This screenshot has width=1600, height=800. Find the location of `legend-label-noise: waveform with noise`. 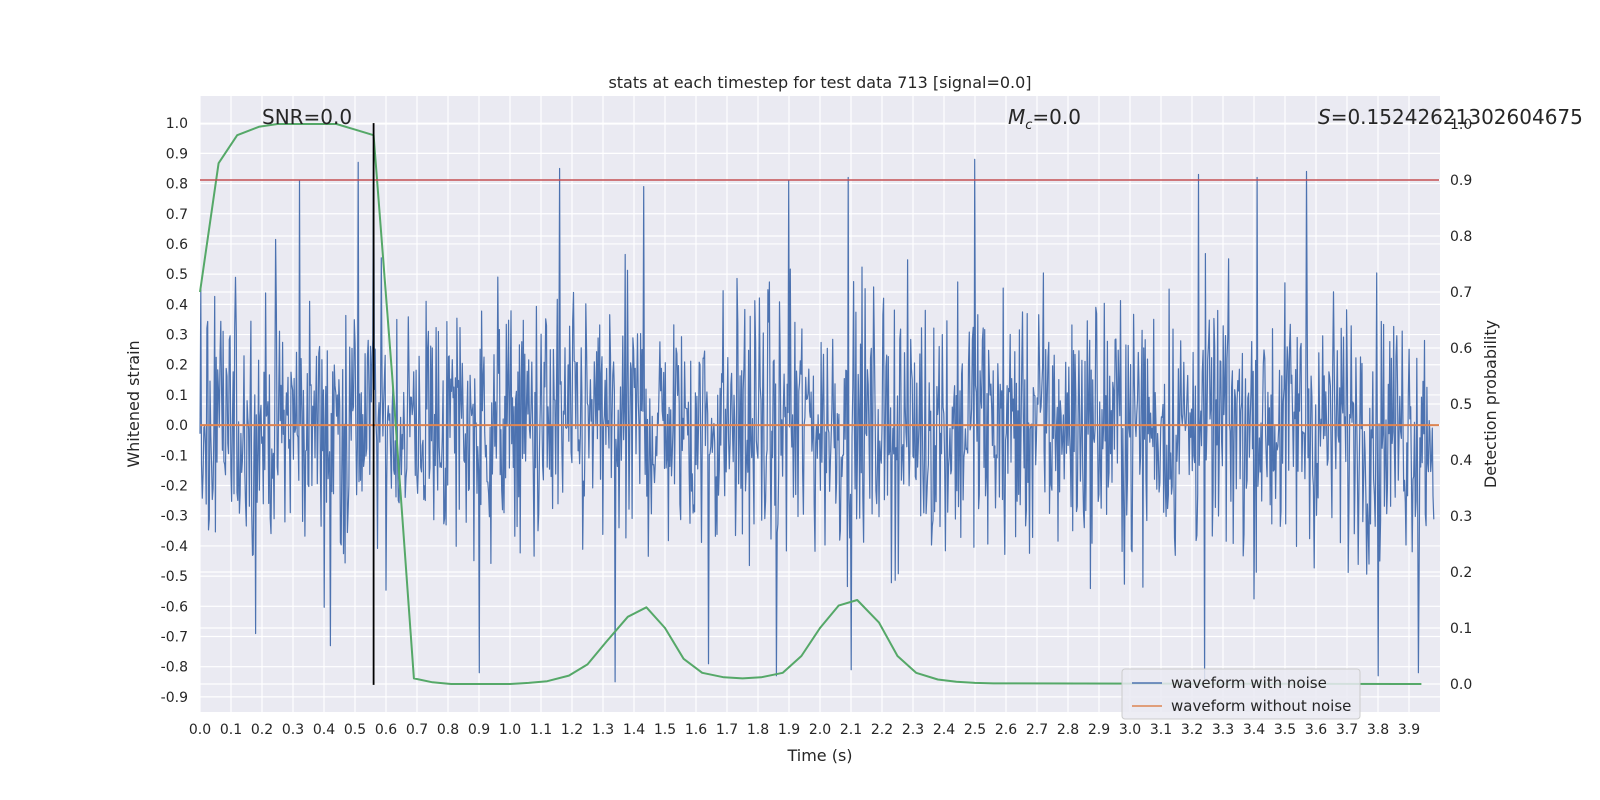

legend-label-noise: waveform with noise is located at coordinates (1249, 683).